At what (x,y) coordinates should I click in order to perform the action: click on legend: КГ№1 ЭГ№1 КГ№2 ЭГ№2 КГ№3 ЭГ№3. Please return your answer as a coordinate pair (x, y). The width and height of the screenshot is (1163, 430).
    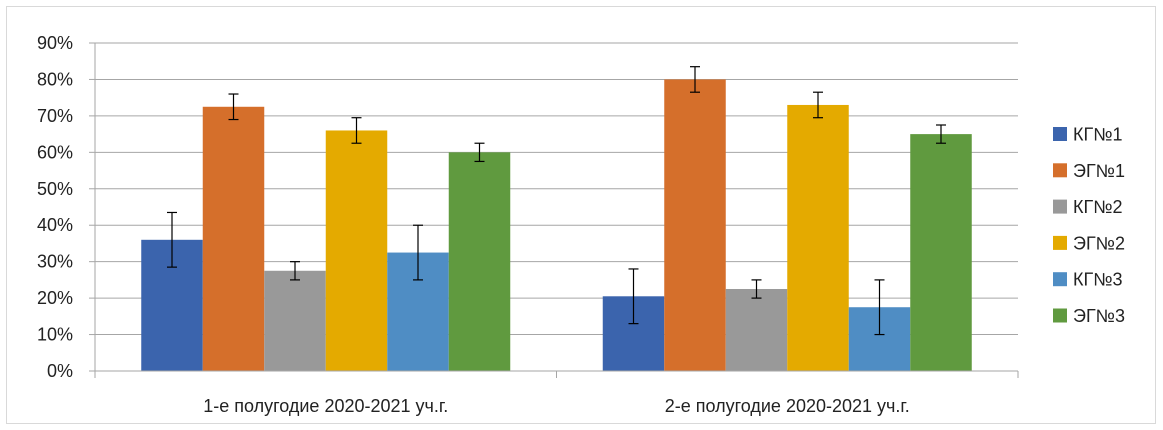
    Looking at the image, I should click on (1089, 225).